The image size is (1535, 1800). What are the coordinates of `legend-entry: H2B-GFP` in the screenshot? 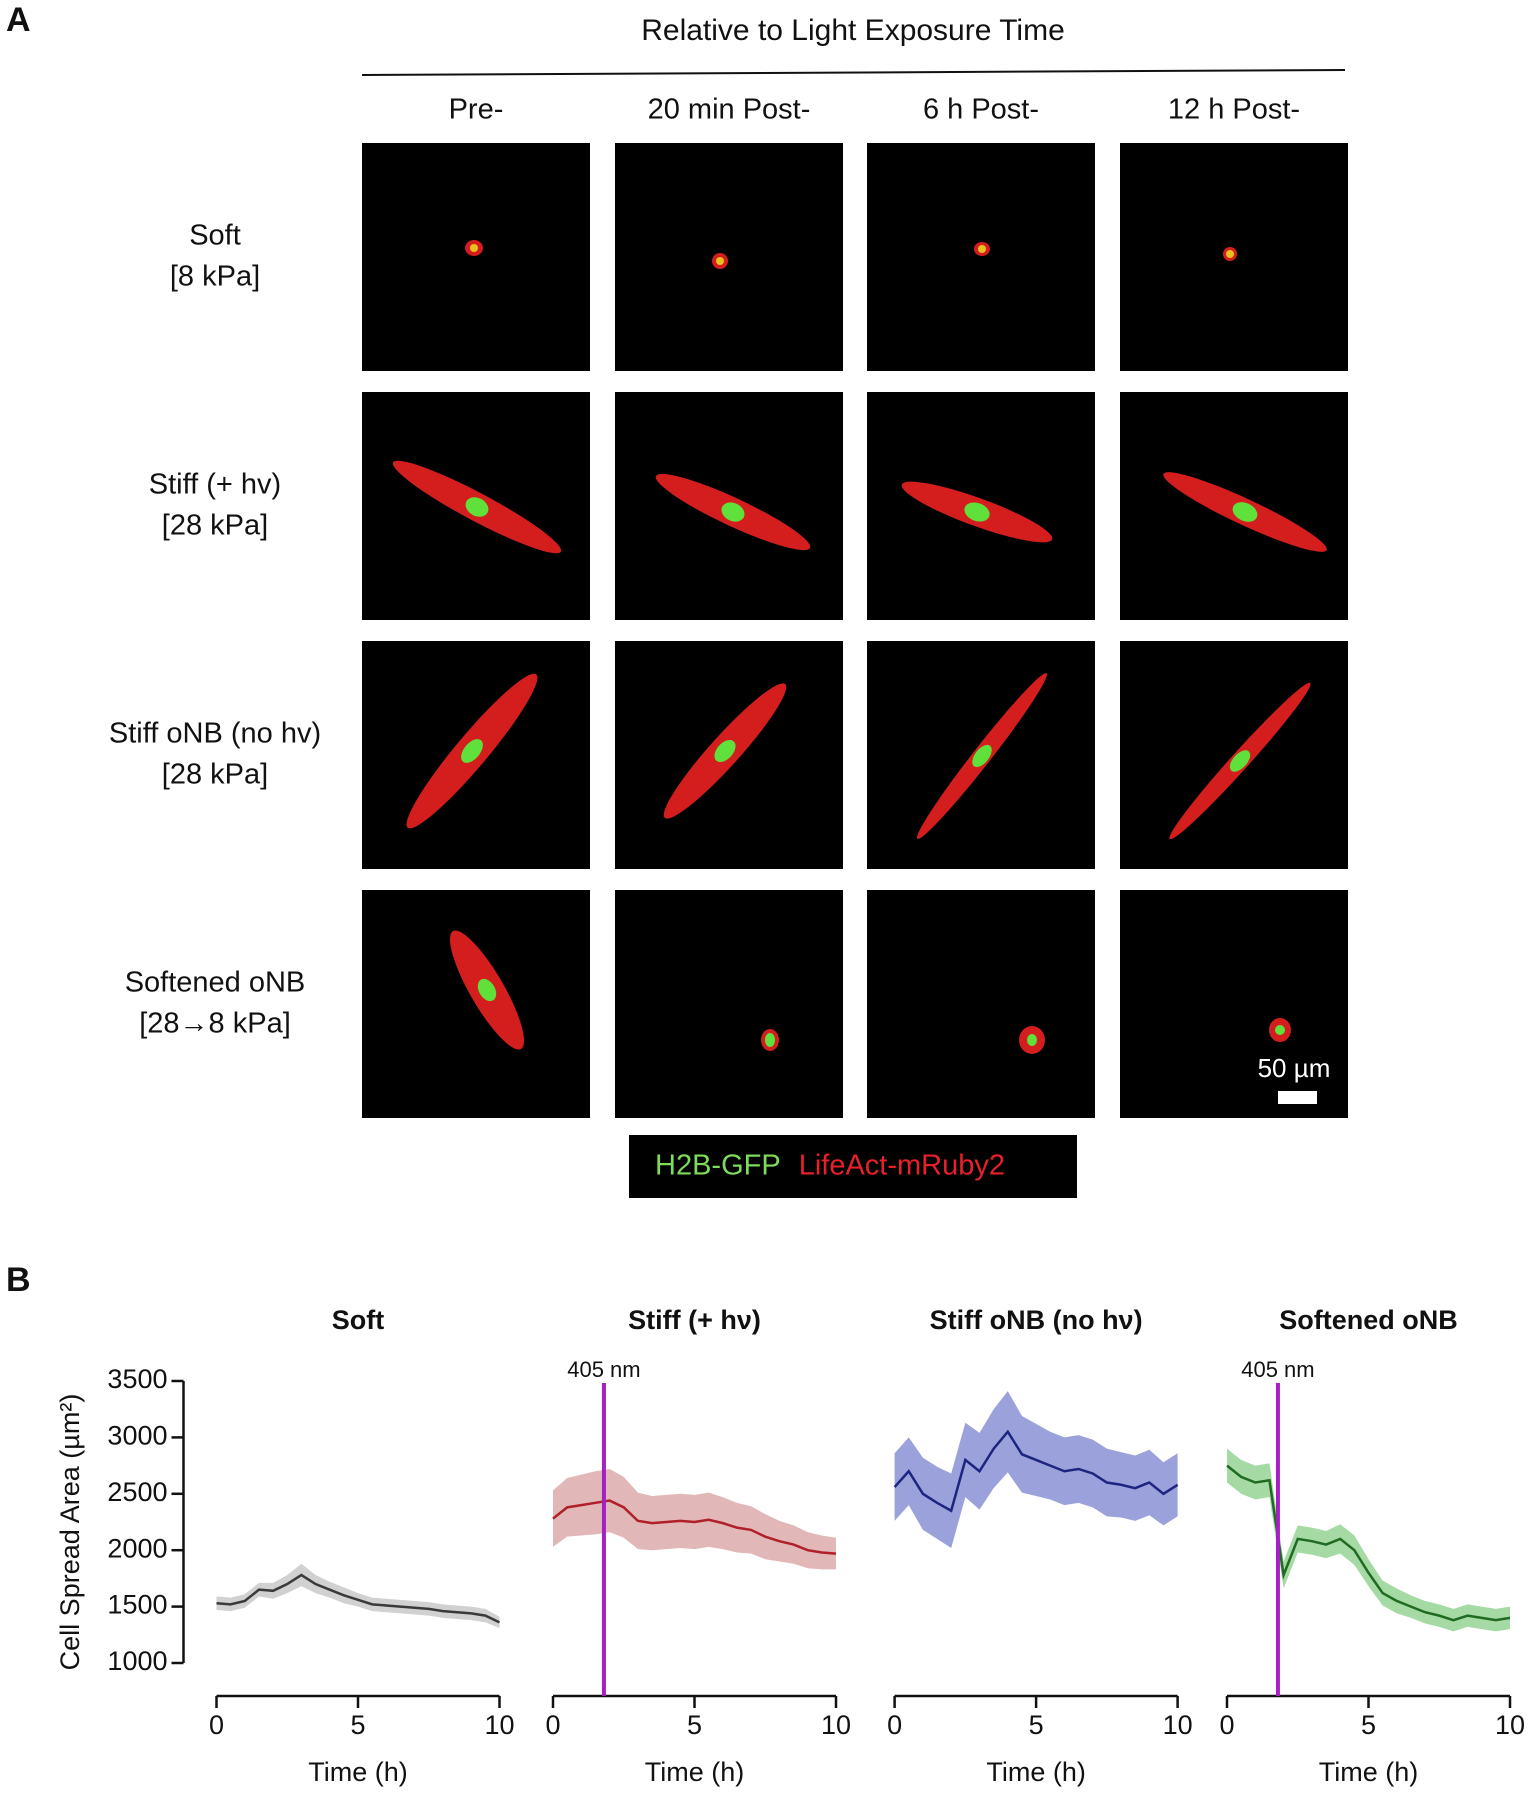 It's located at (718, 1166).